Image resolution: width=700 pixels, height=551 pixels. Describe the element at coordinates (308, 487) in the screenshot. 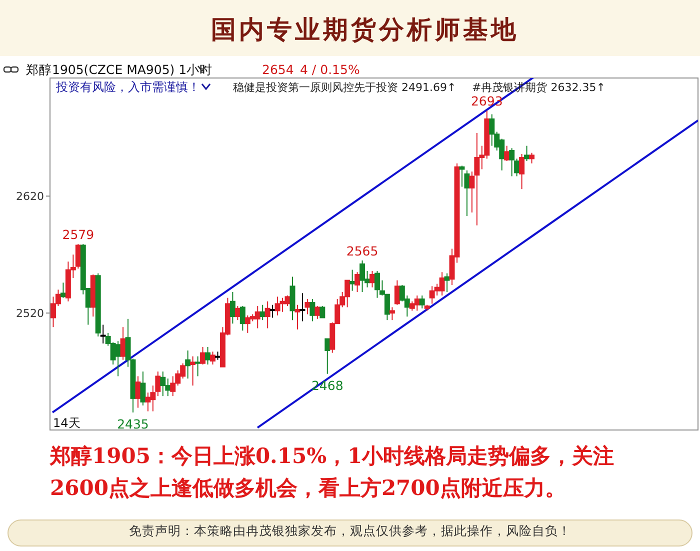

I see `text: 2600点之上逢低做多机会，看上方2700点附近压力。` at that location.